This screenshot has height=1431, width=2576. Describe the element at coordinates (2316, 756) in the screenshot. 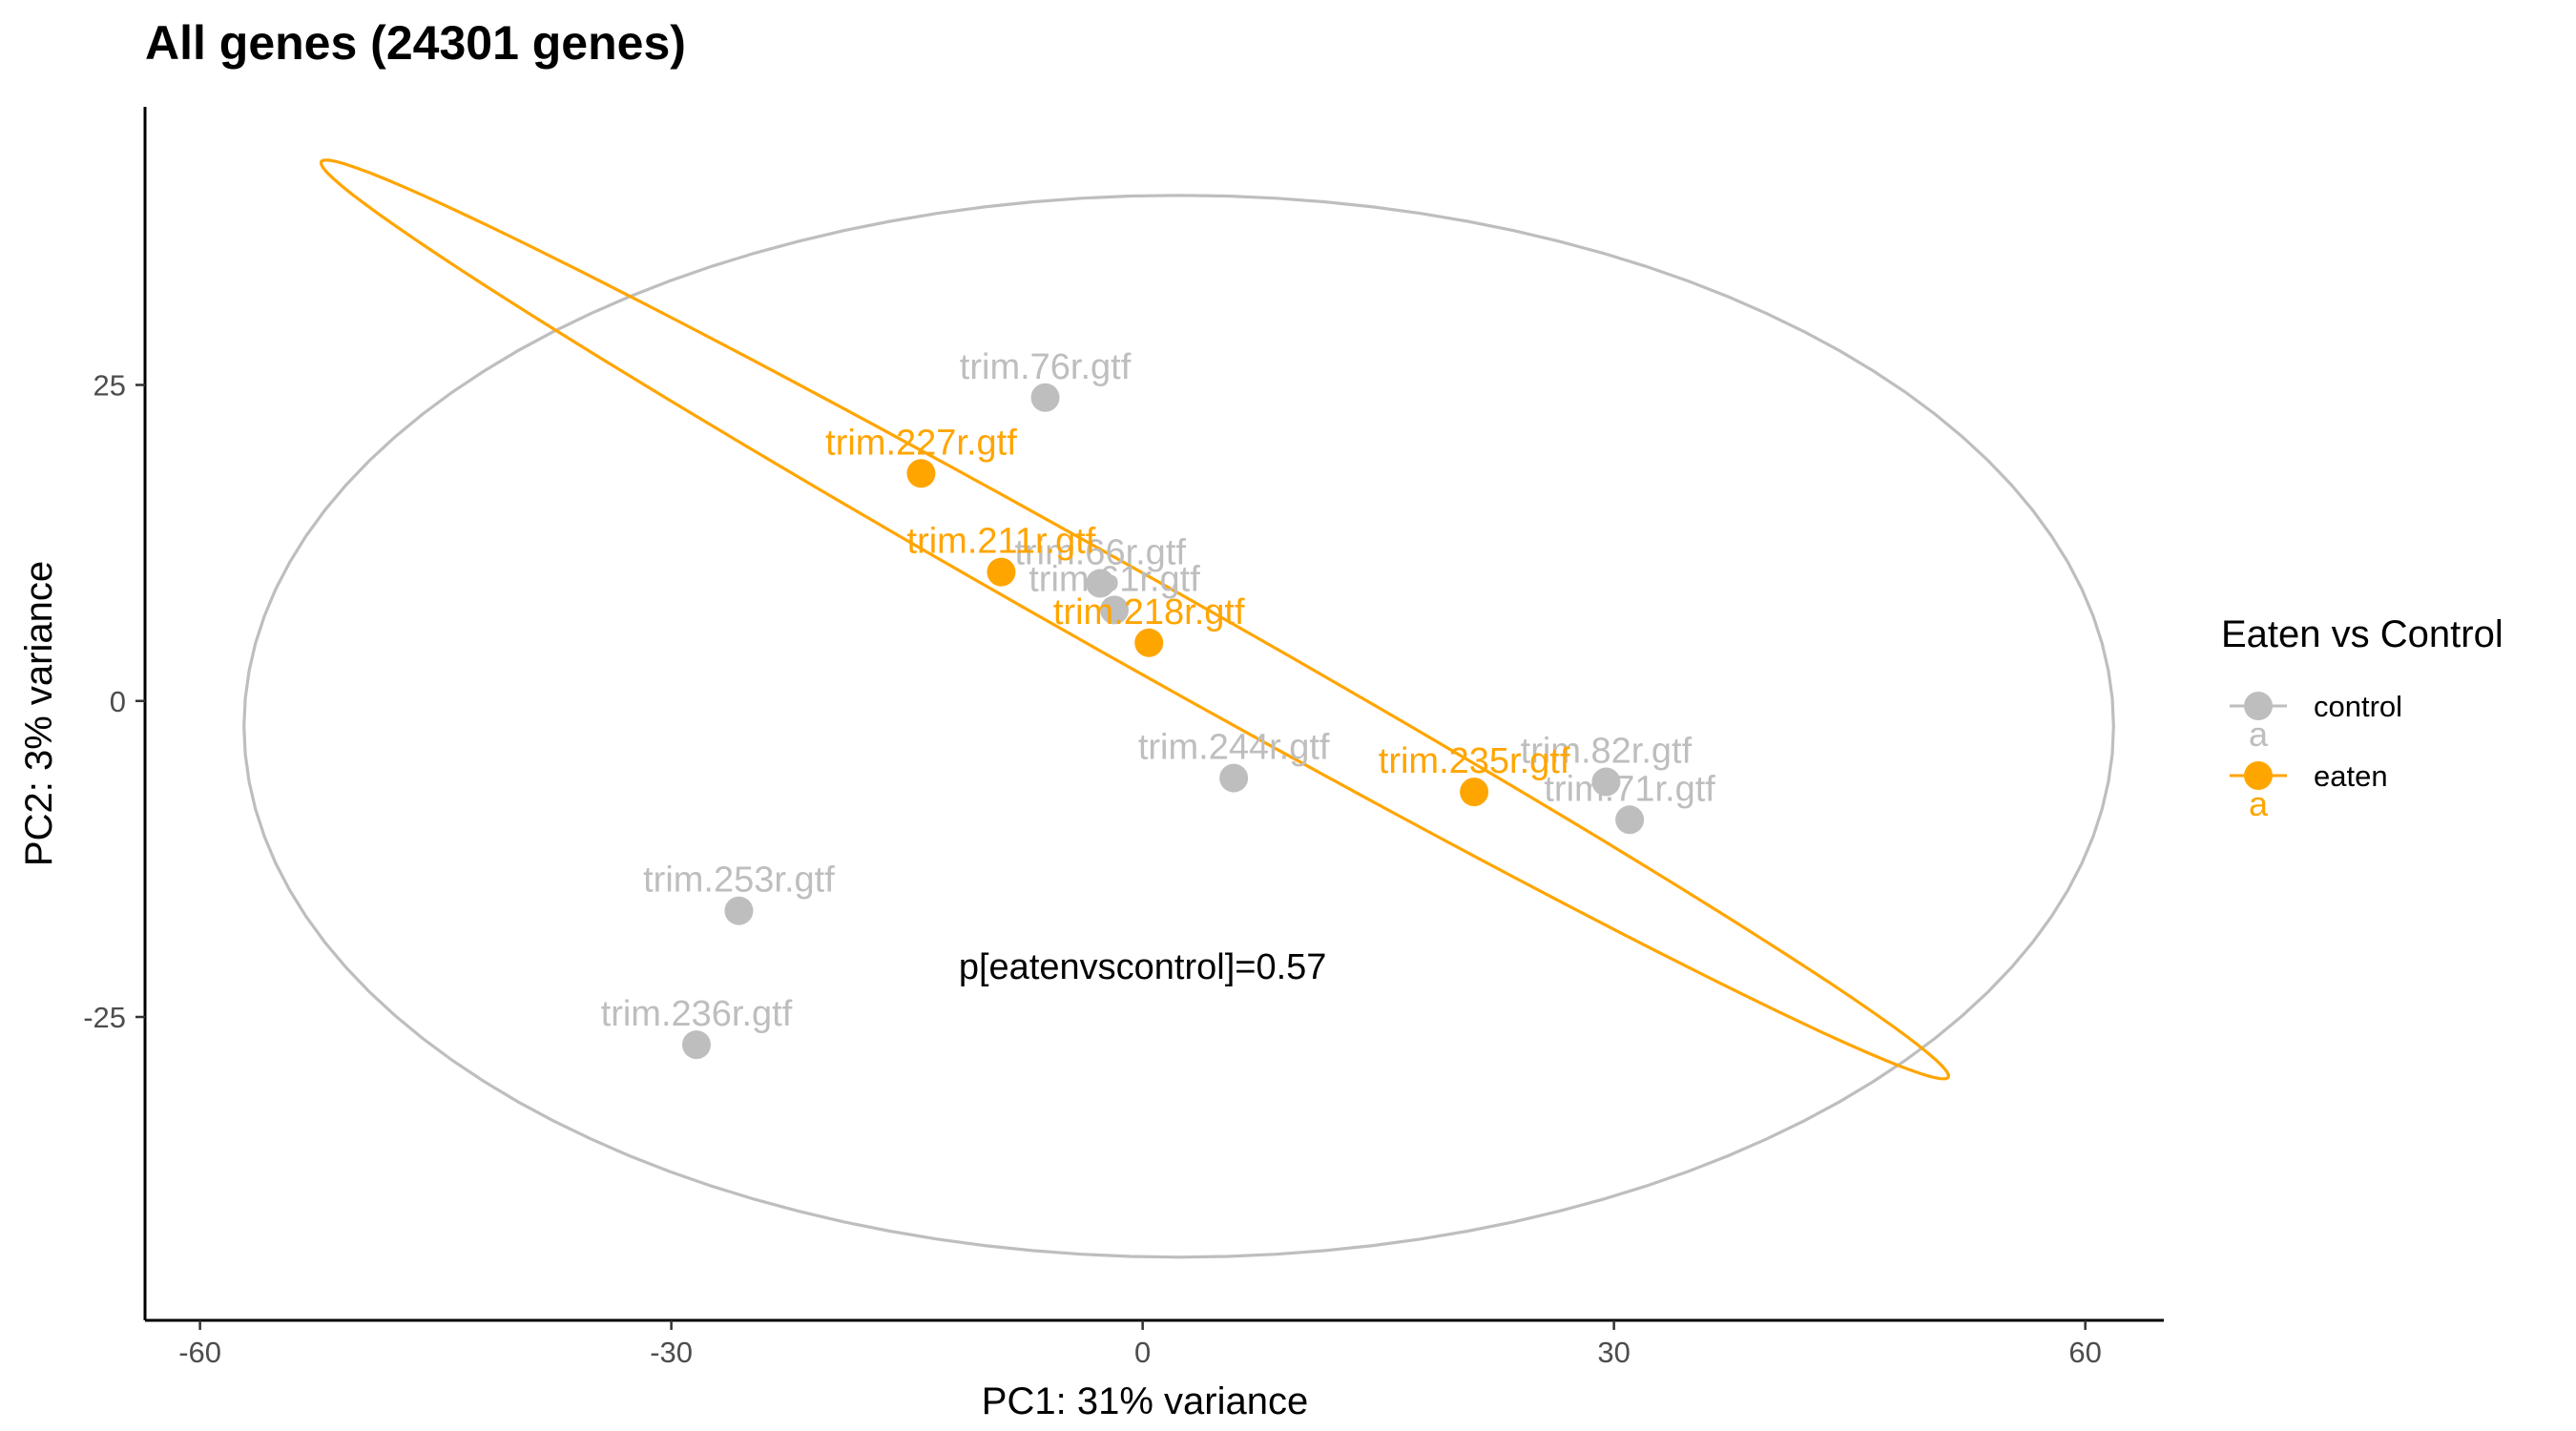

I see `legend-keys: a control a eaten` at that location.